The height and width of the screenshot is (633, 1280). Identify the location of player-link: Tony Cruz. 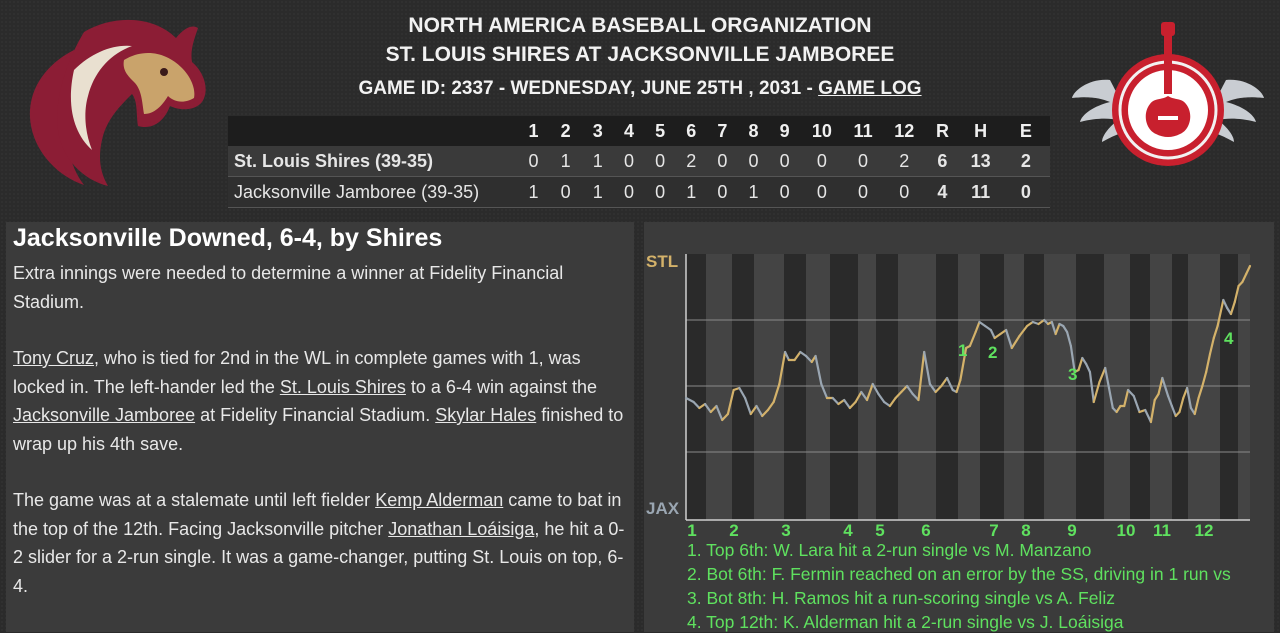
(54, 358).